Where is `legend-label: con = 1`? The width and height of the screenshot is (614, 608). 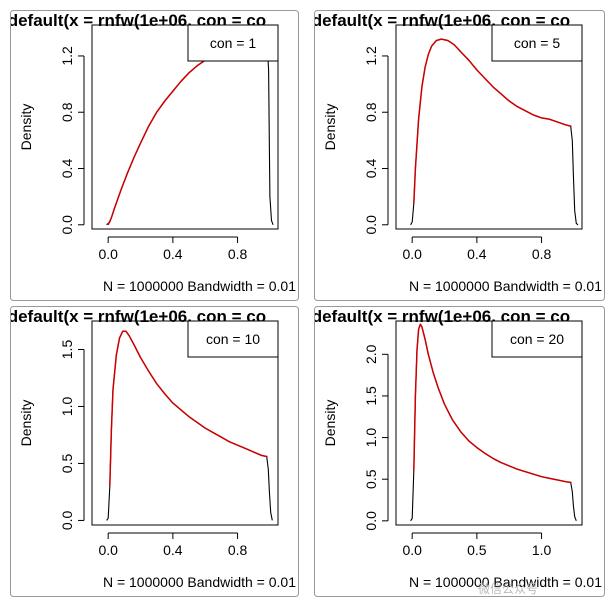 legend-label: con = 1 is located at coordinates (233, 43).